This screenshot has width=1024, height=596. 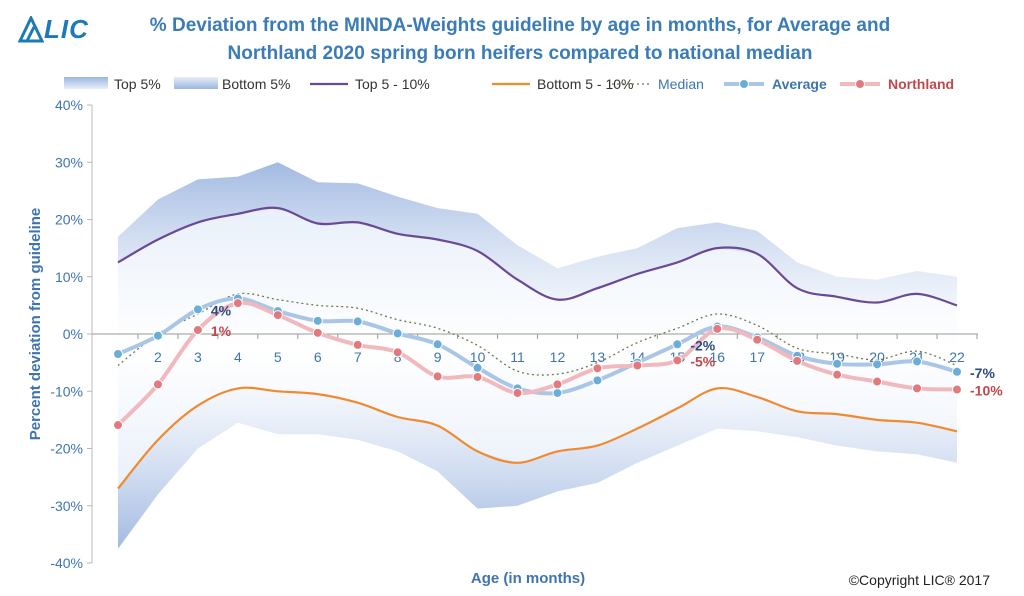 What do you see at coordinates (537, 334) in the screenshot?
I see `series-line-median` at bounding box center [537, 334].